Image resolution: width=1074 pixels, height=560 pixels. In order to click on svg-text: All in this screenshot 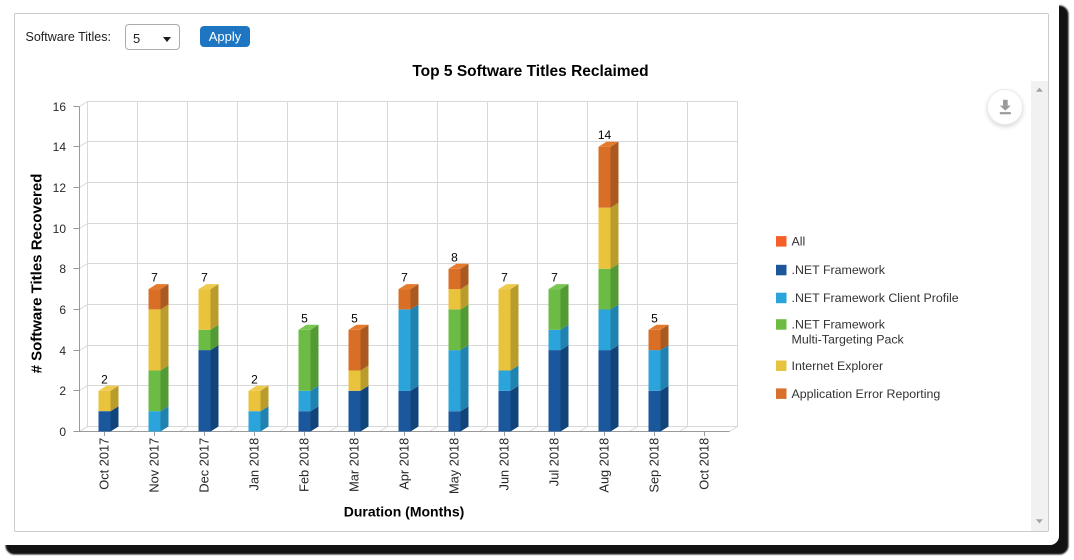, I will do `click(799, 242)`.